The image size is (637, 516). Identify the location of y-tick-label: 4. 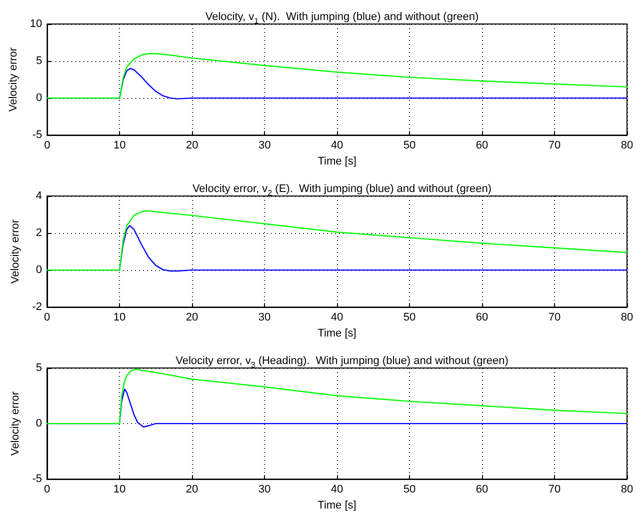
(39, 196).